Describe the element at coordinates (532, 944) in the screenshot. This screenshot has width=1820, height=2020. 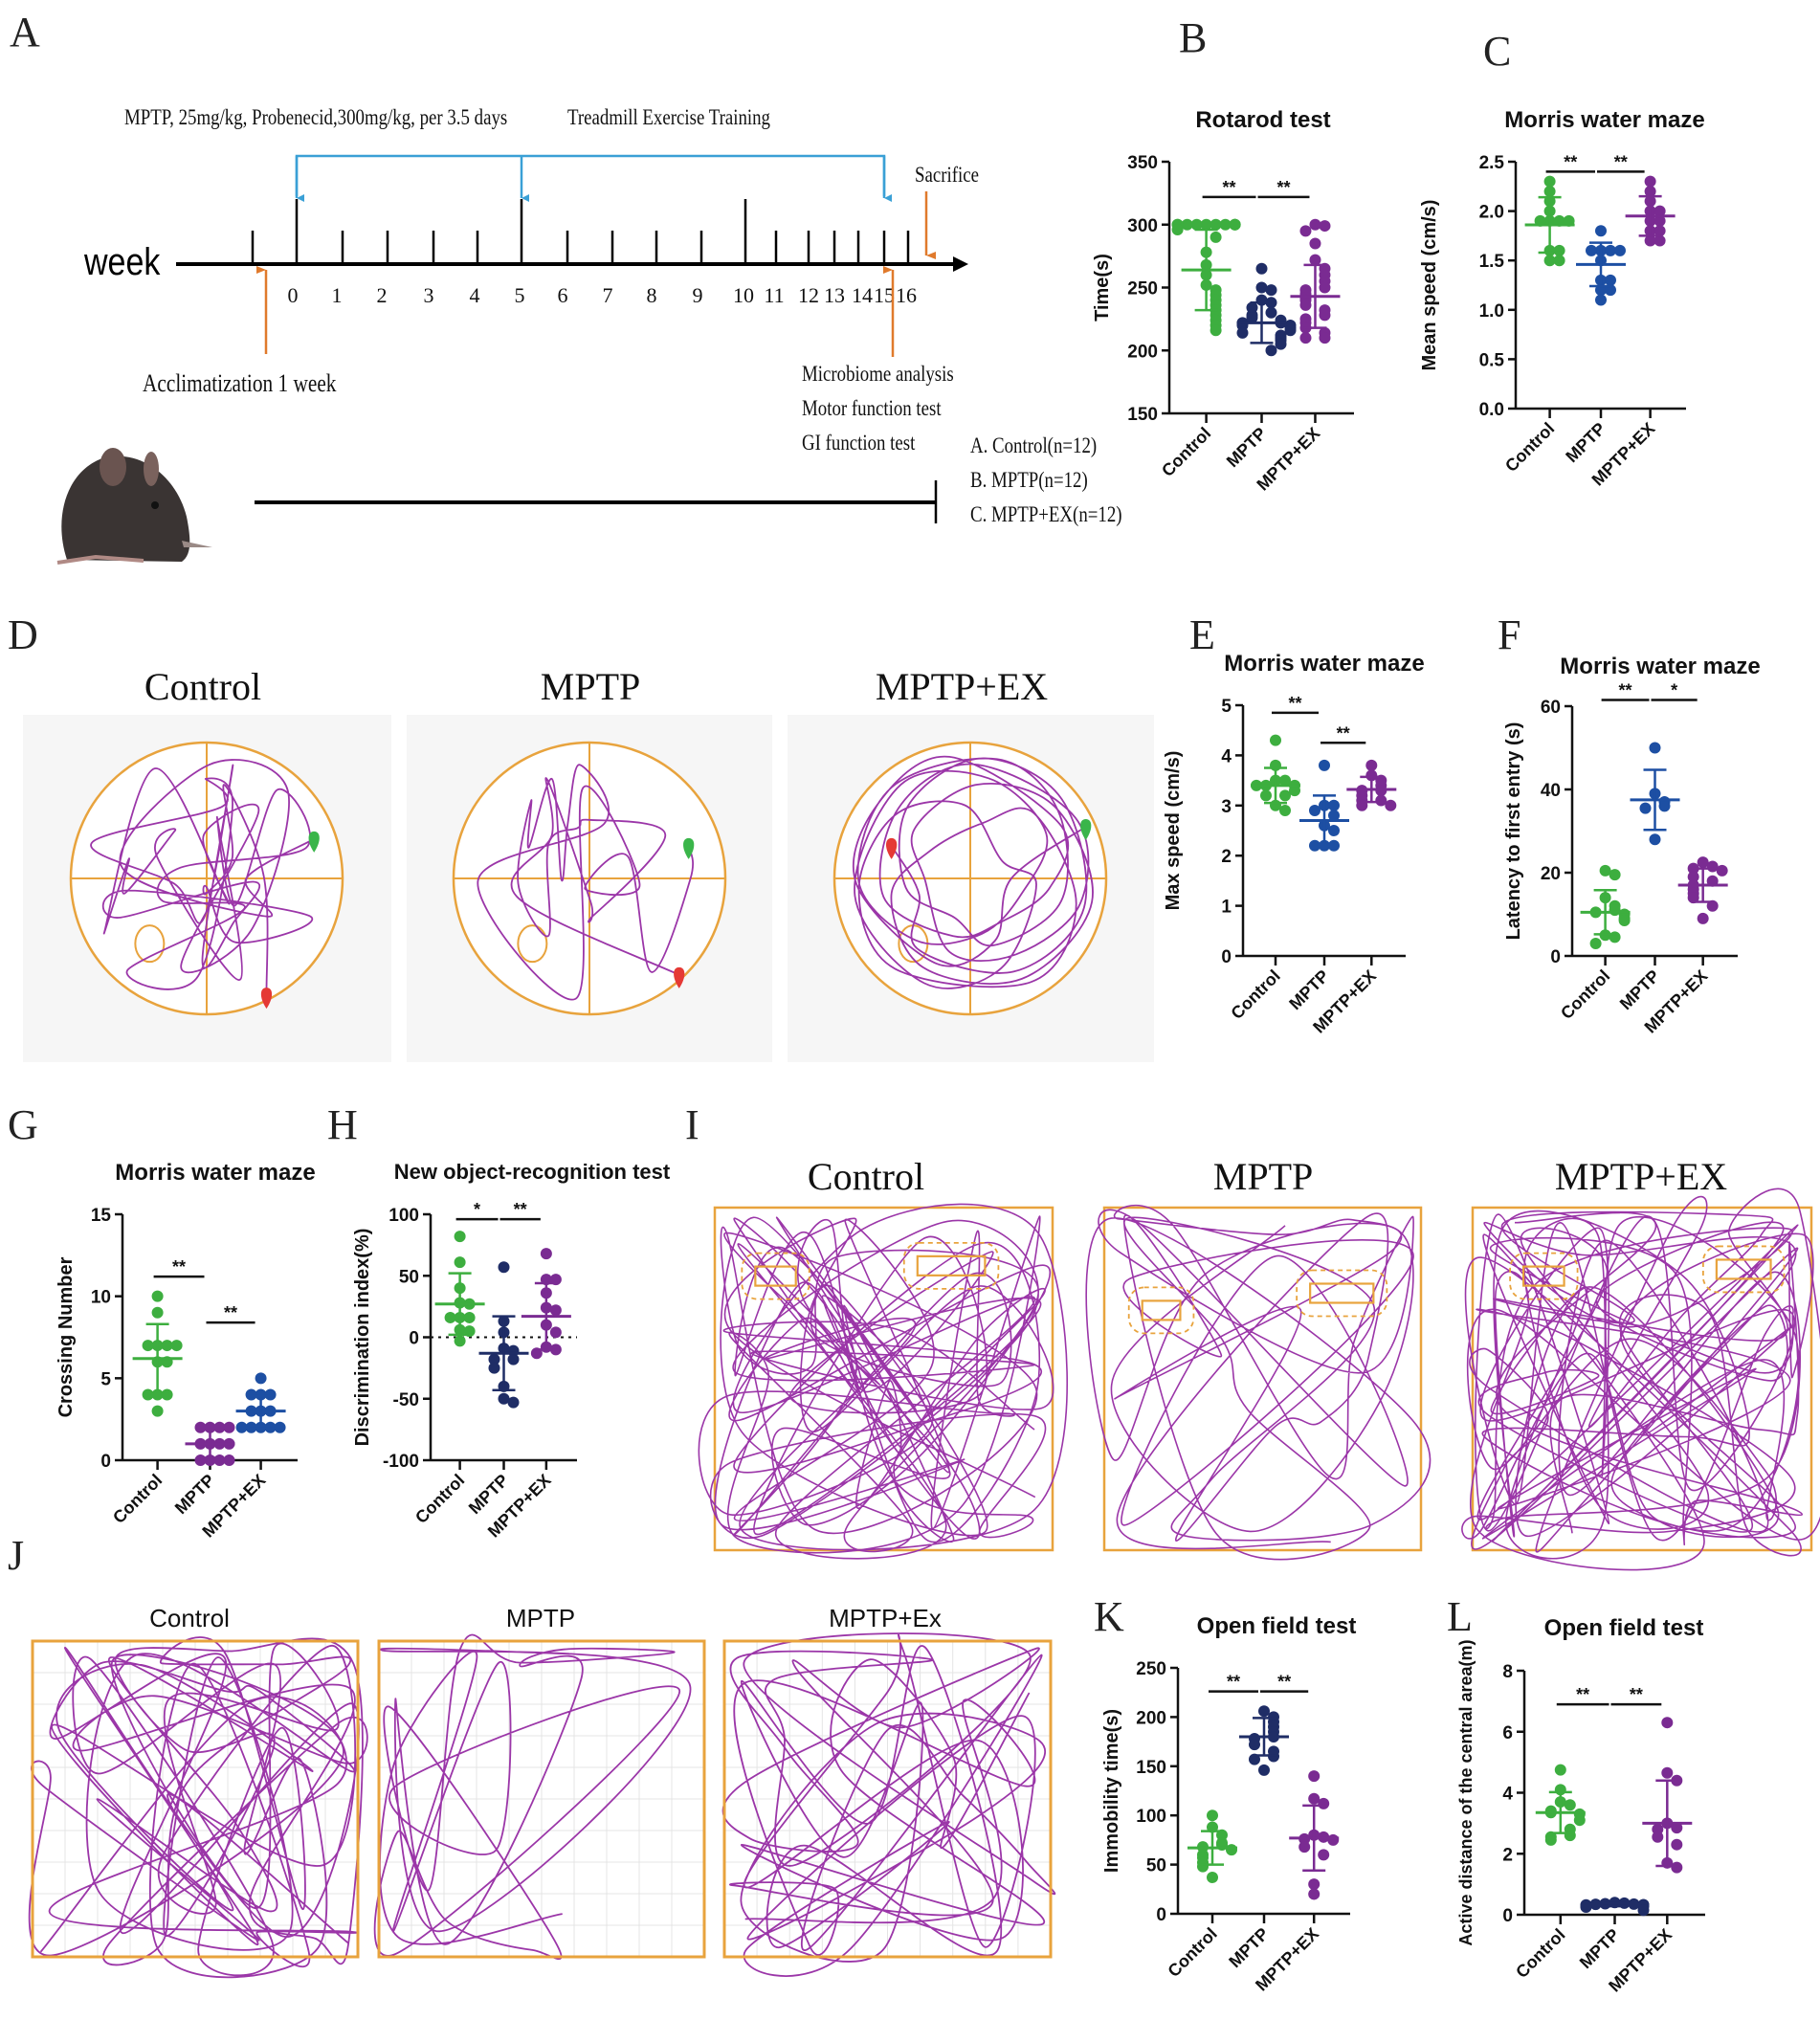
I see `platform-circle` at that location.